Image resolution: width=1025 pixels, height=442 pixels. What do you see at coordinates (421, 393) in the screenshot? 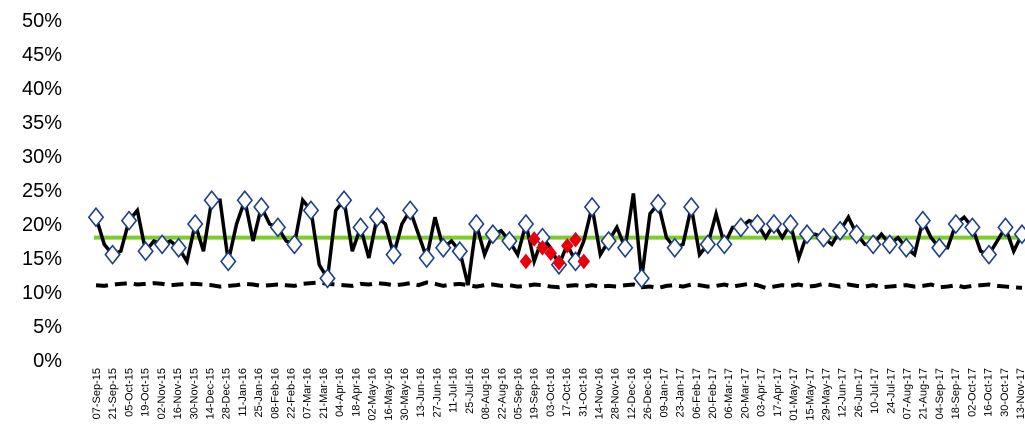
I see `x-tick-label: 13-Jun-16` at bounding box center [421, 393].